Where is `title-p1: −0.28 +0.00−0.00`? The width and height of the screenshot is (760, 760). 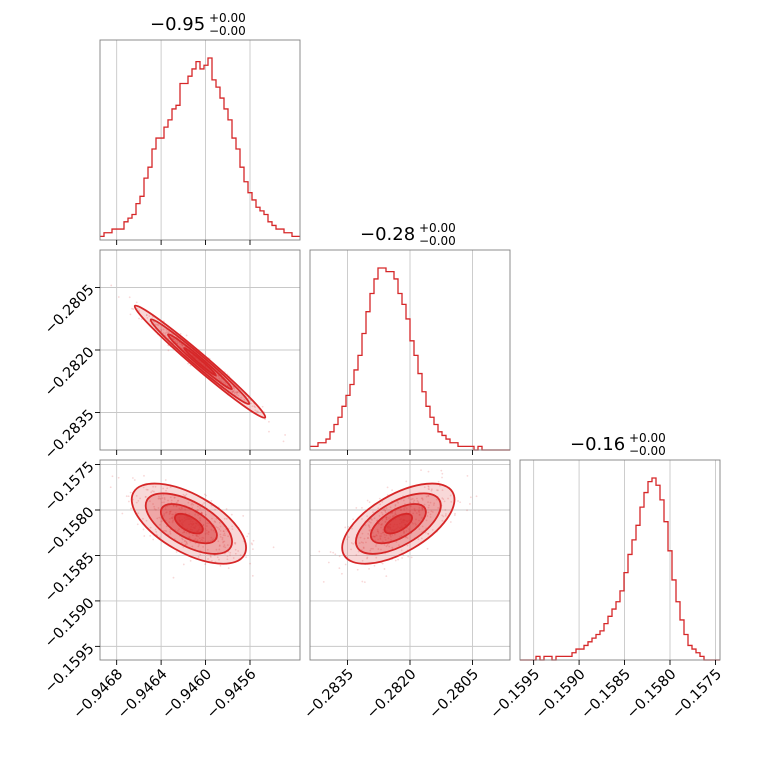 title-p1: −0.28 +0.00−0.00 is located at coordinates (408, 234).